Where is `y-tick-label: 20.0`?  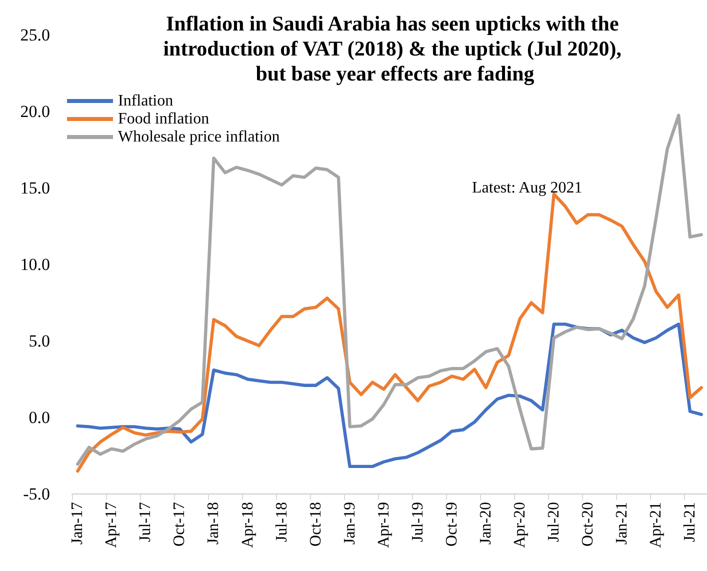 y-tick-label: 20.0 is located at coordinates (35, 111).